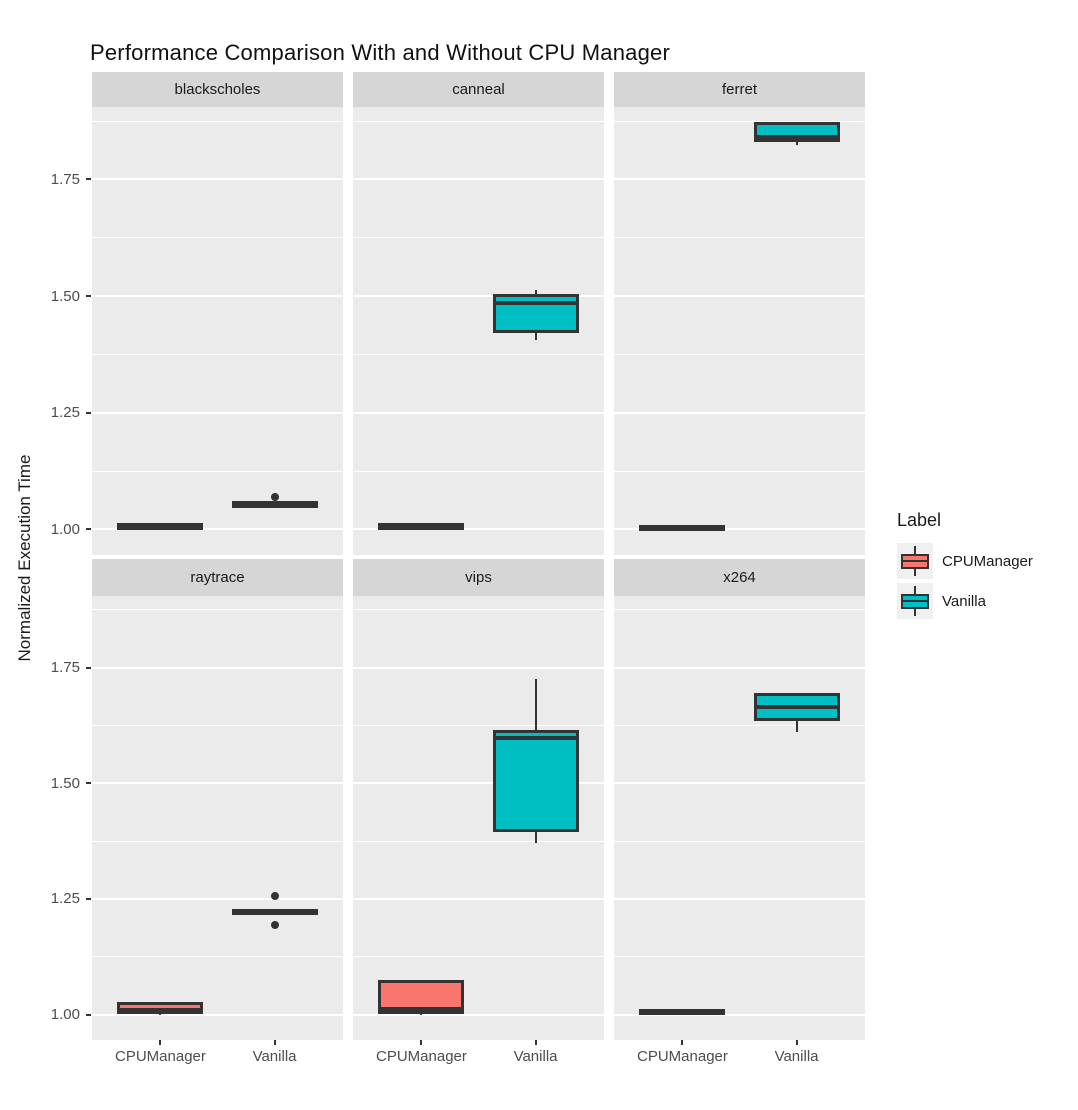 This screenshot has height=1110, width=1078. Describe the element at coordinates (919, 520) in the screenshot. I see `legend-title: Label` at that location.